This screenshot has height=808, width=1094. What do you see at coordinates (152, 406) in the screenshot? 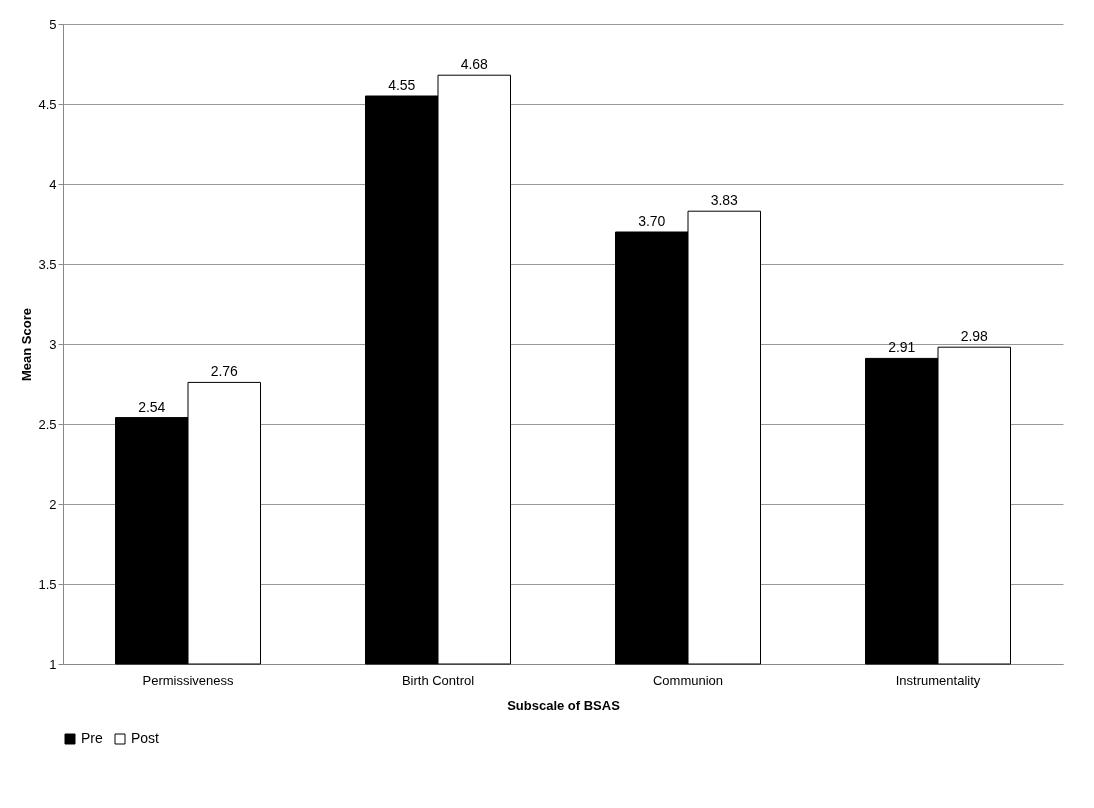
I see `data-label: 2.54` at bounding box center [152, 406].